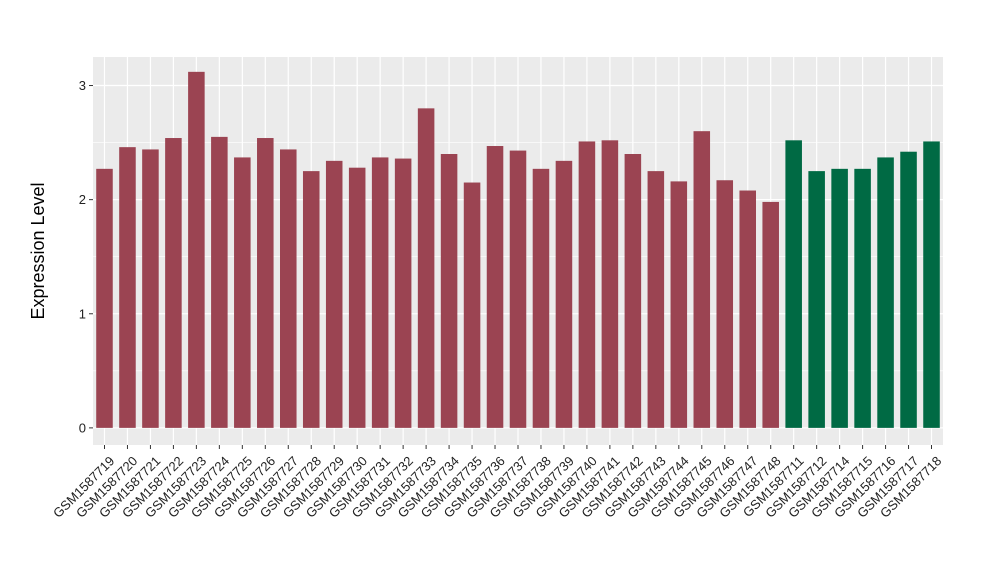 Image resolution: width=1000 pixels, height=580 pixels. Describe the element at coordinates (38, 250) in the screenshot. I see `y-axis-title: Expression Level` at that location.